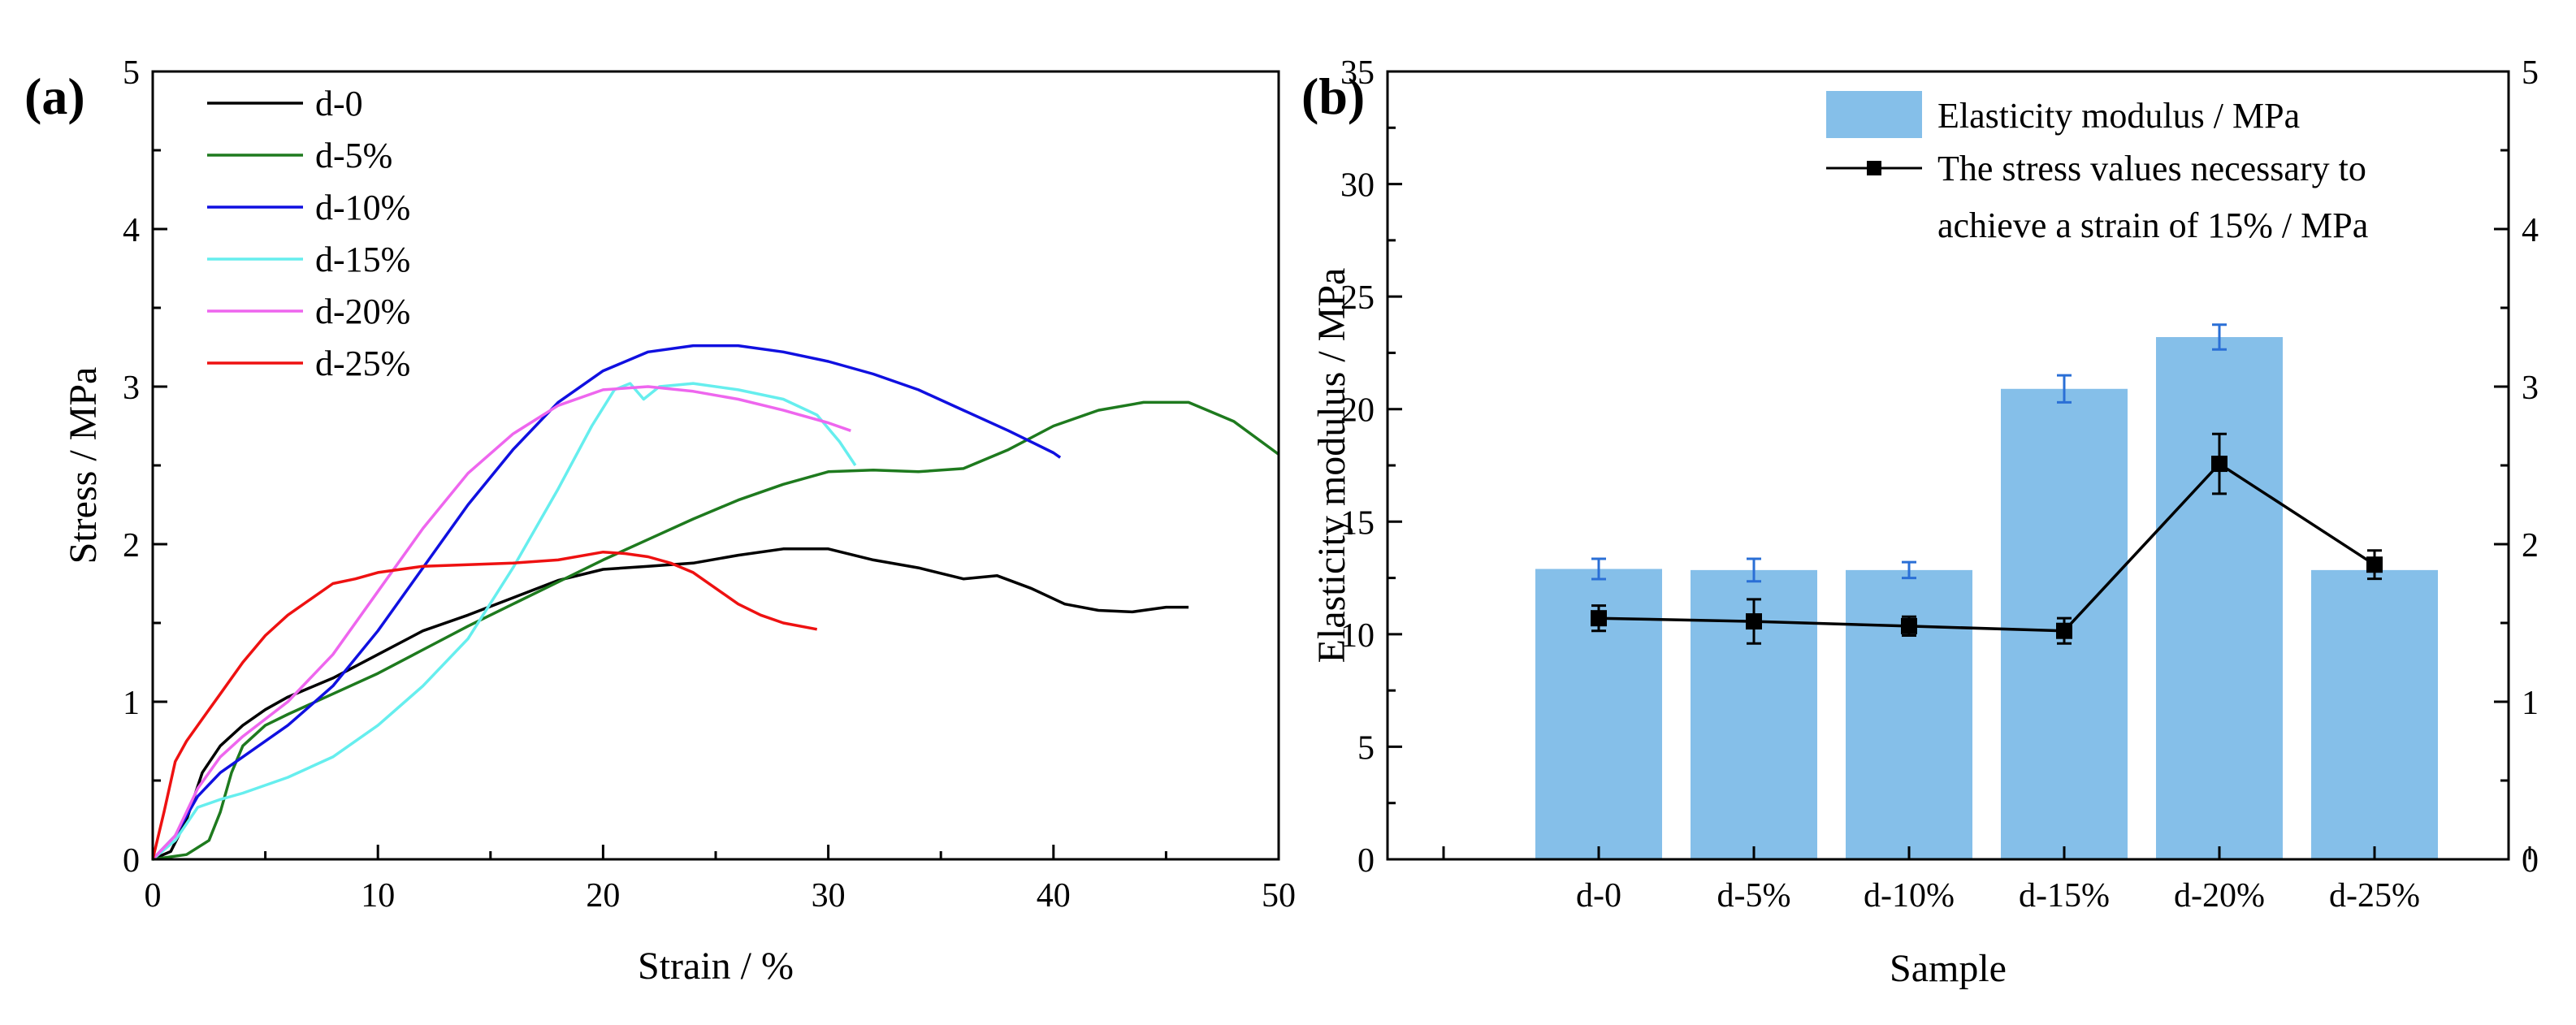 The height and width of the screenshot is (1025, 2576). What do you see at coordinates (1598, 896) in the screenshot?
I see `x-tick-label-b: d-0` at bounding box center [1598, 896].